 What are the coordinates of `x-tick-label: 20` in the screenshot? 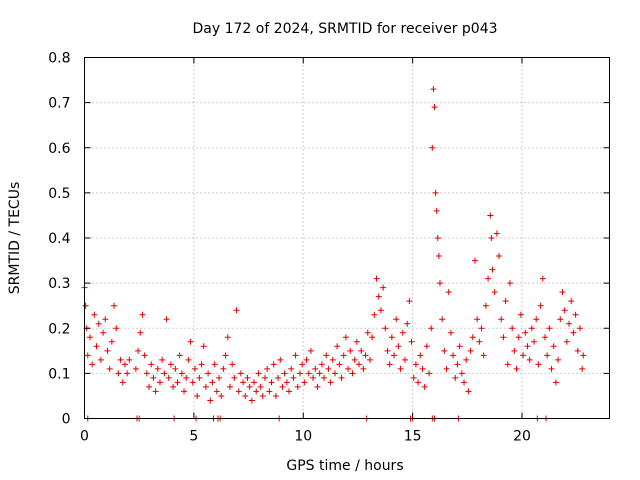 It's located at (522, 437).